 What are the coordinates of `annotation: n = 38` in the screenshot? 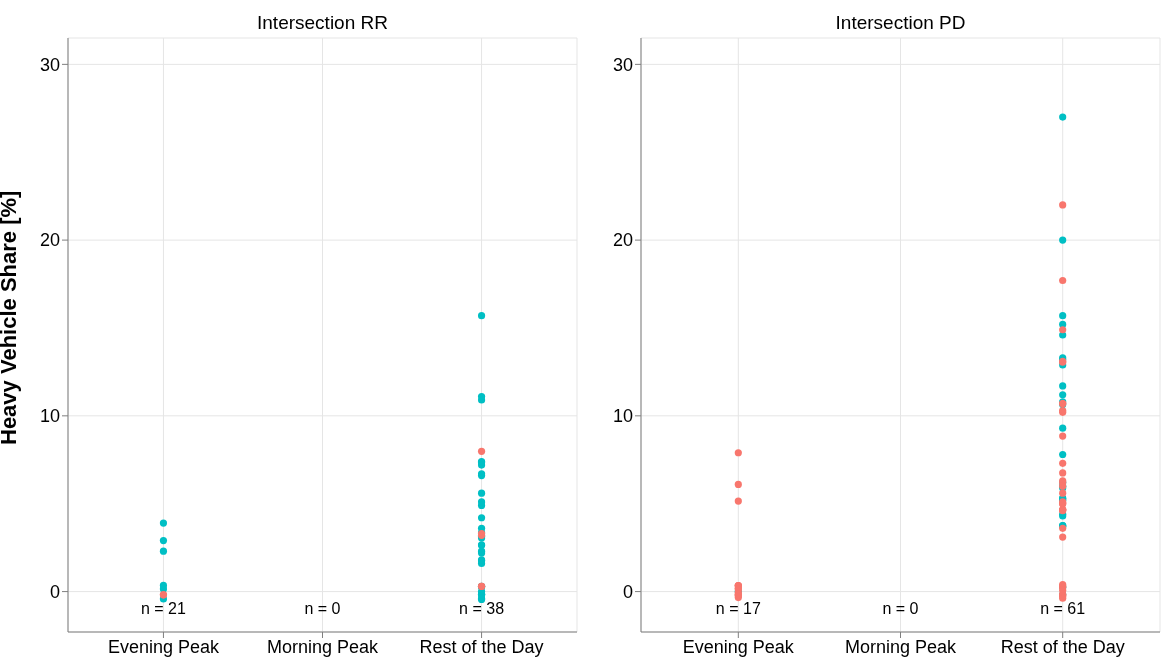 It's located at (482, 609).